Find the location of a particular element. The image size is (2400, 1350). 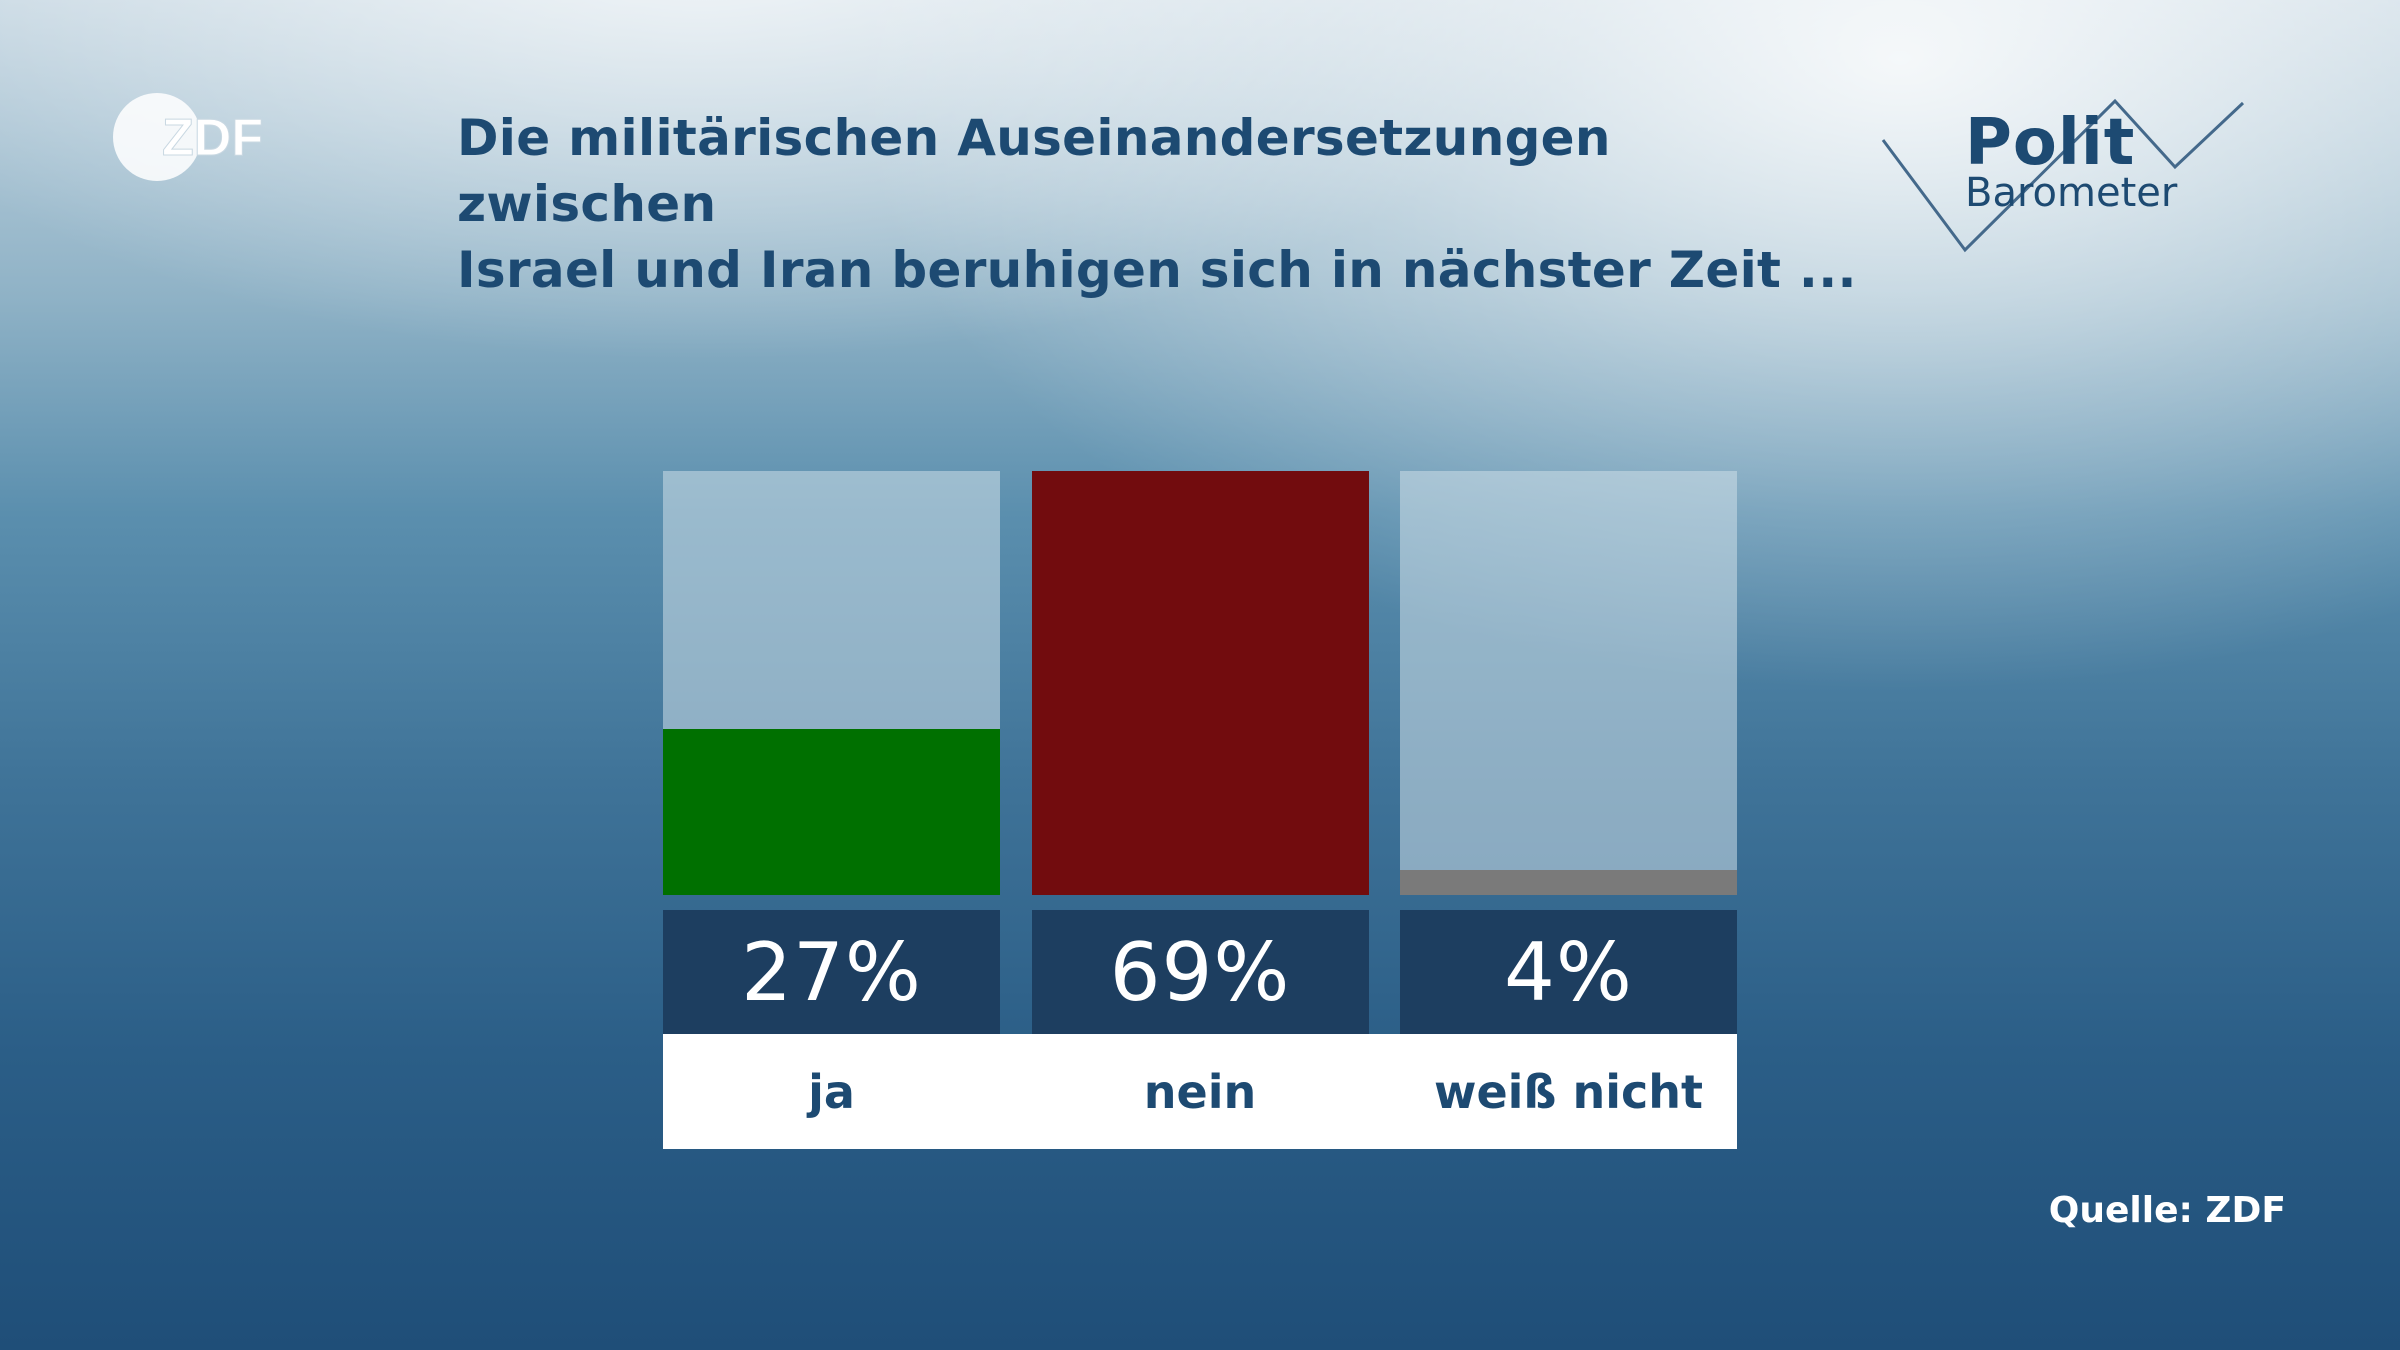

bar-track-wei-nicht is located at coordinates (1568, 683).